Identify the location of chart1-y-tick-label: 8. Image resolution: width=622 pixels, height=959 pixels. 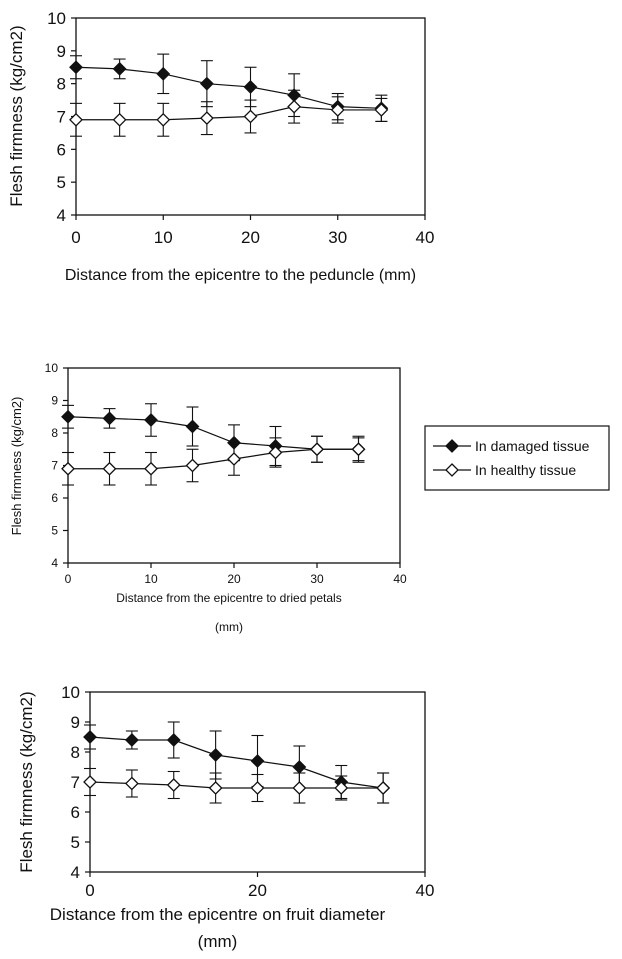
(61, 84).